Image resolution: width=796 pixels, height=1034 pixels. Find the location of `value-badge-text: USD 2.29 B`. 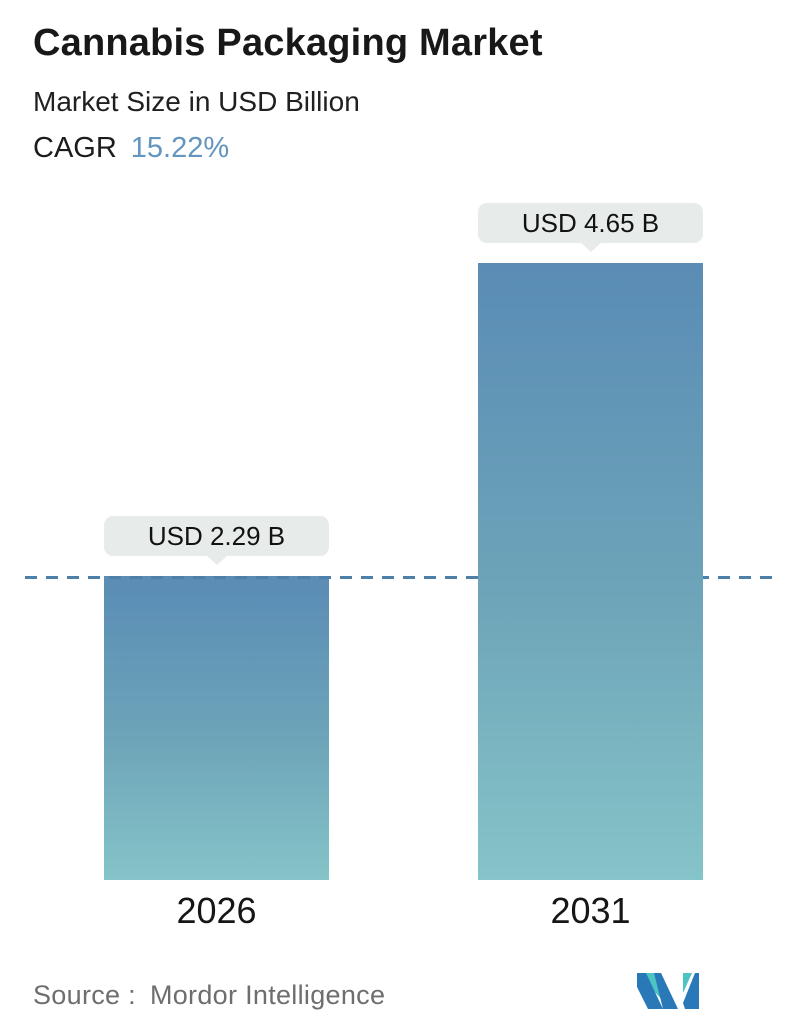

value-badge-text: USD 2.29 B is located at coordinates (216, 535).